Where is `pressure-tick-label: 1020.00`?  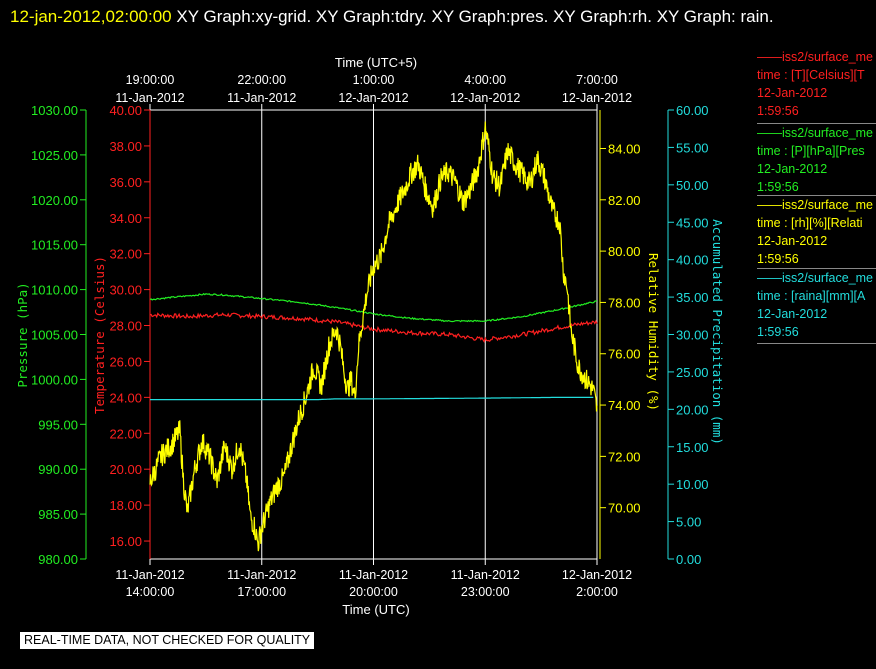 pressure-tick-label: 1020.00 is located at coordinates (54, 200).